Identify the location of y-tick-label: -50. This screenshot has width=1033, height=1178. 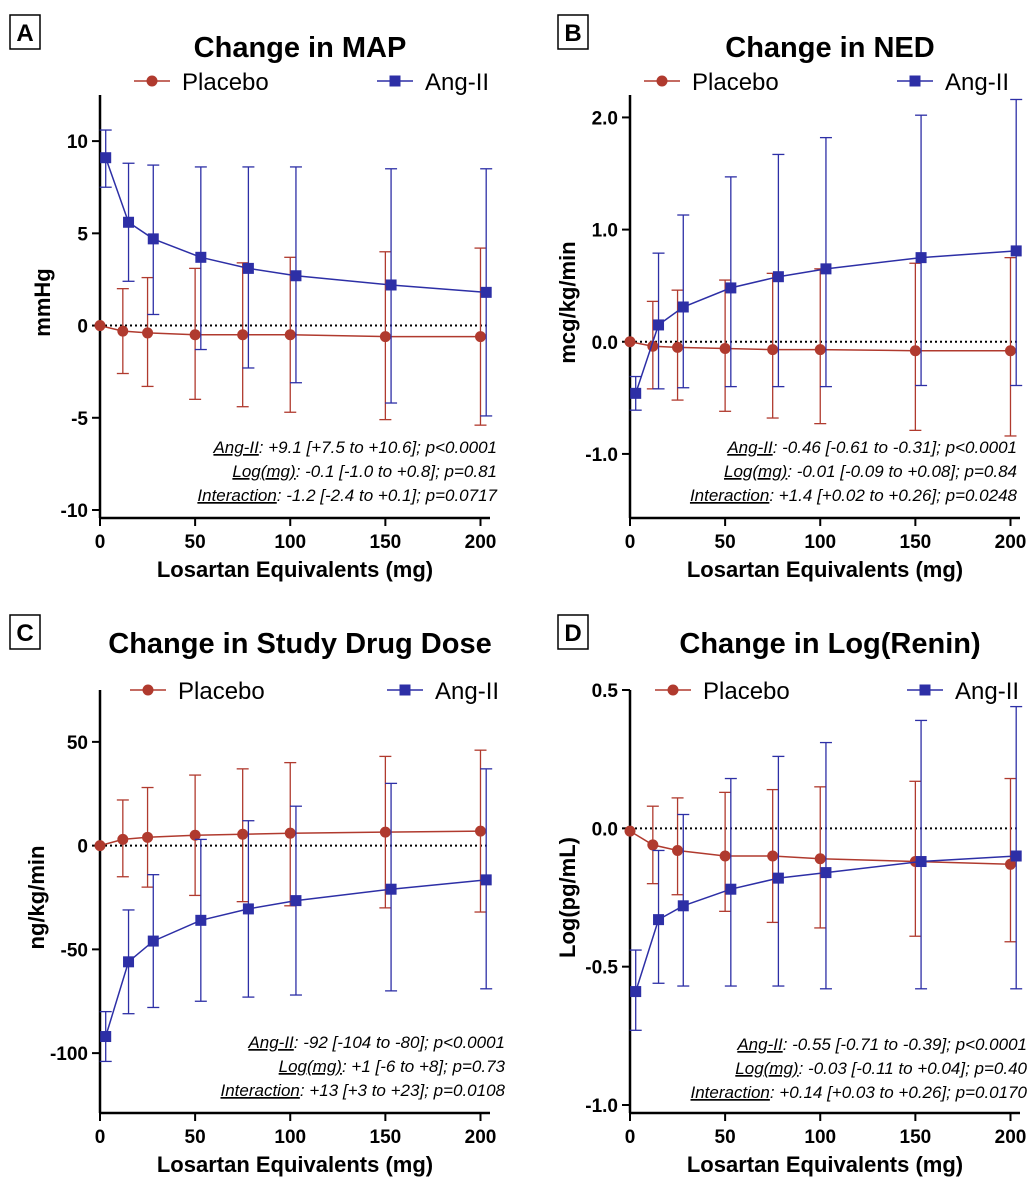
(74, 950).